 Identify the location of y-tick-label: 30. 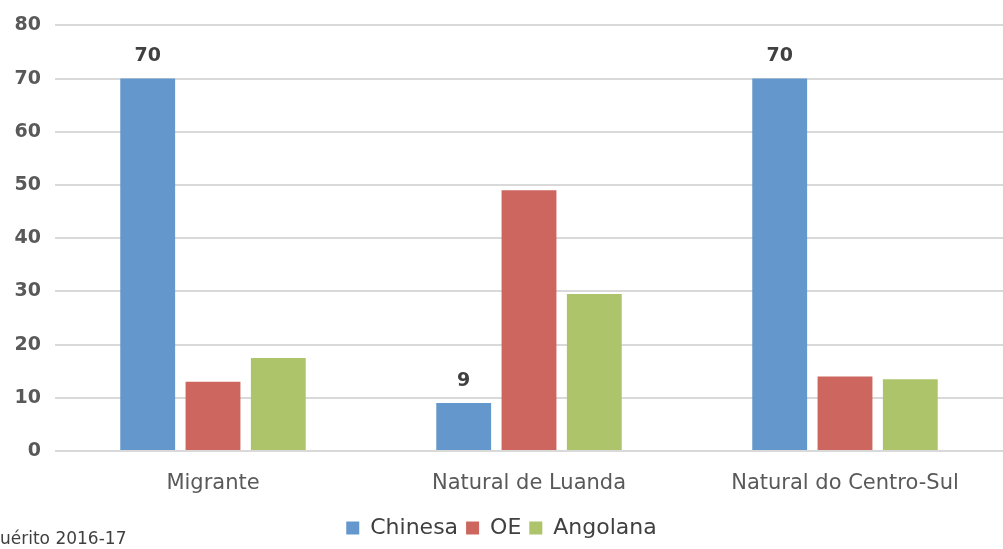
(27, 289).